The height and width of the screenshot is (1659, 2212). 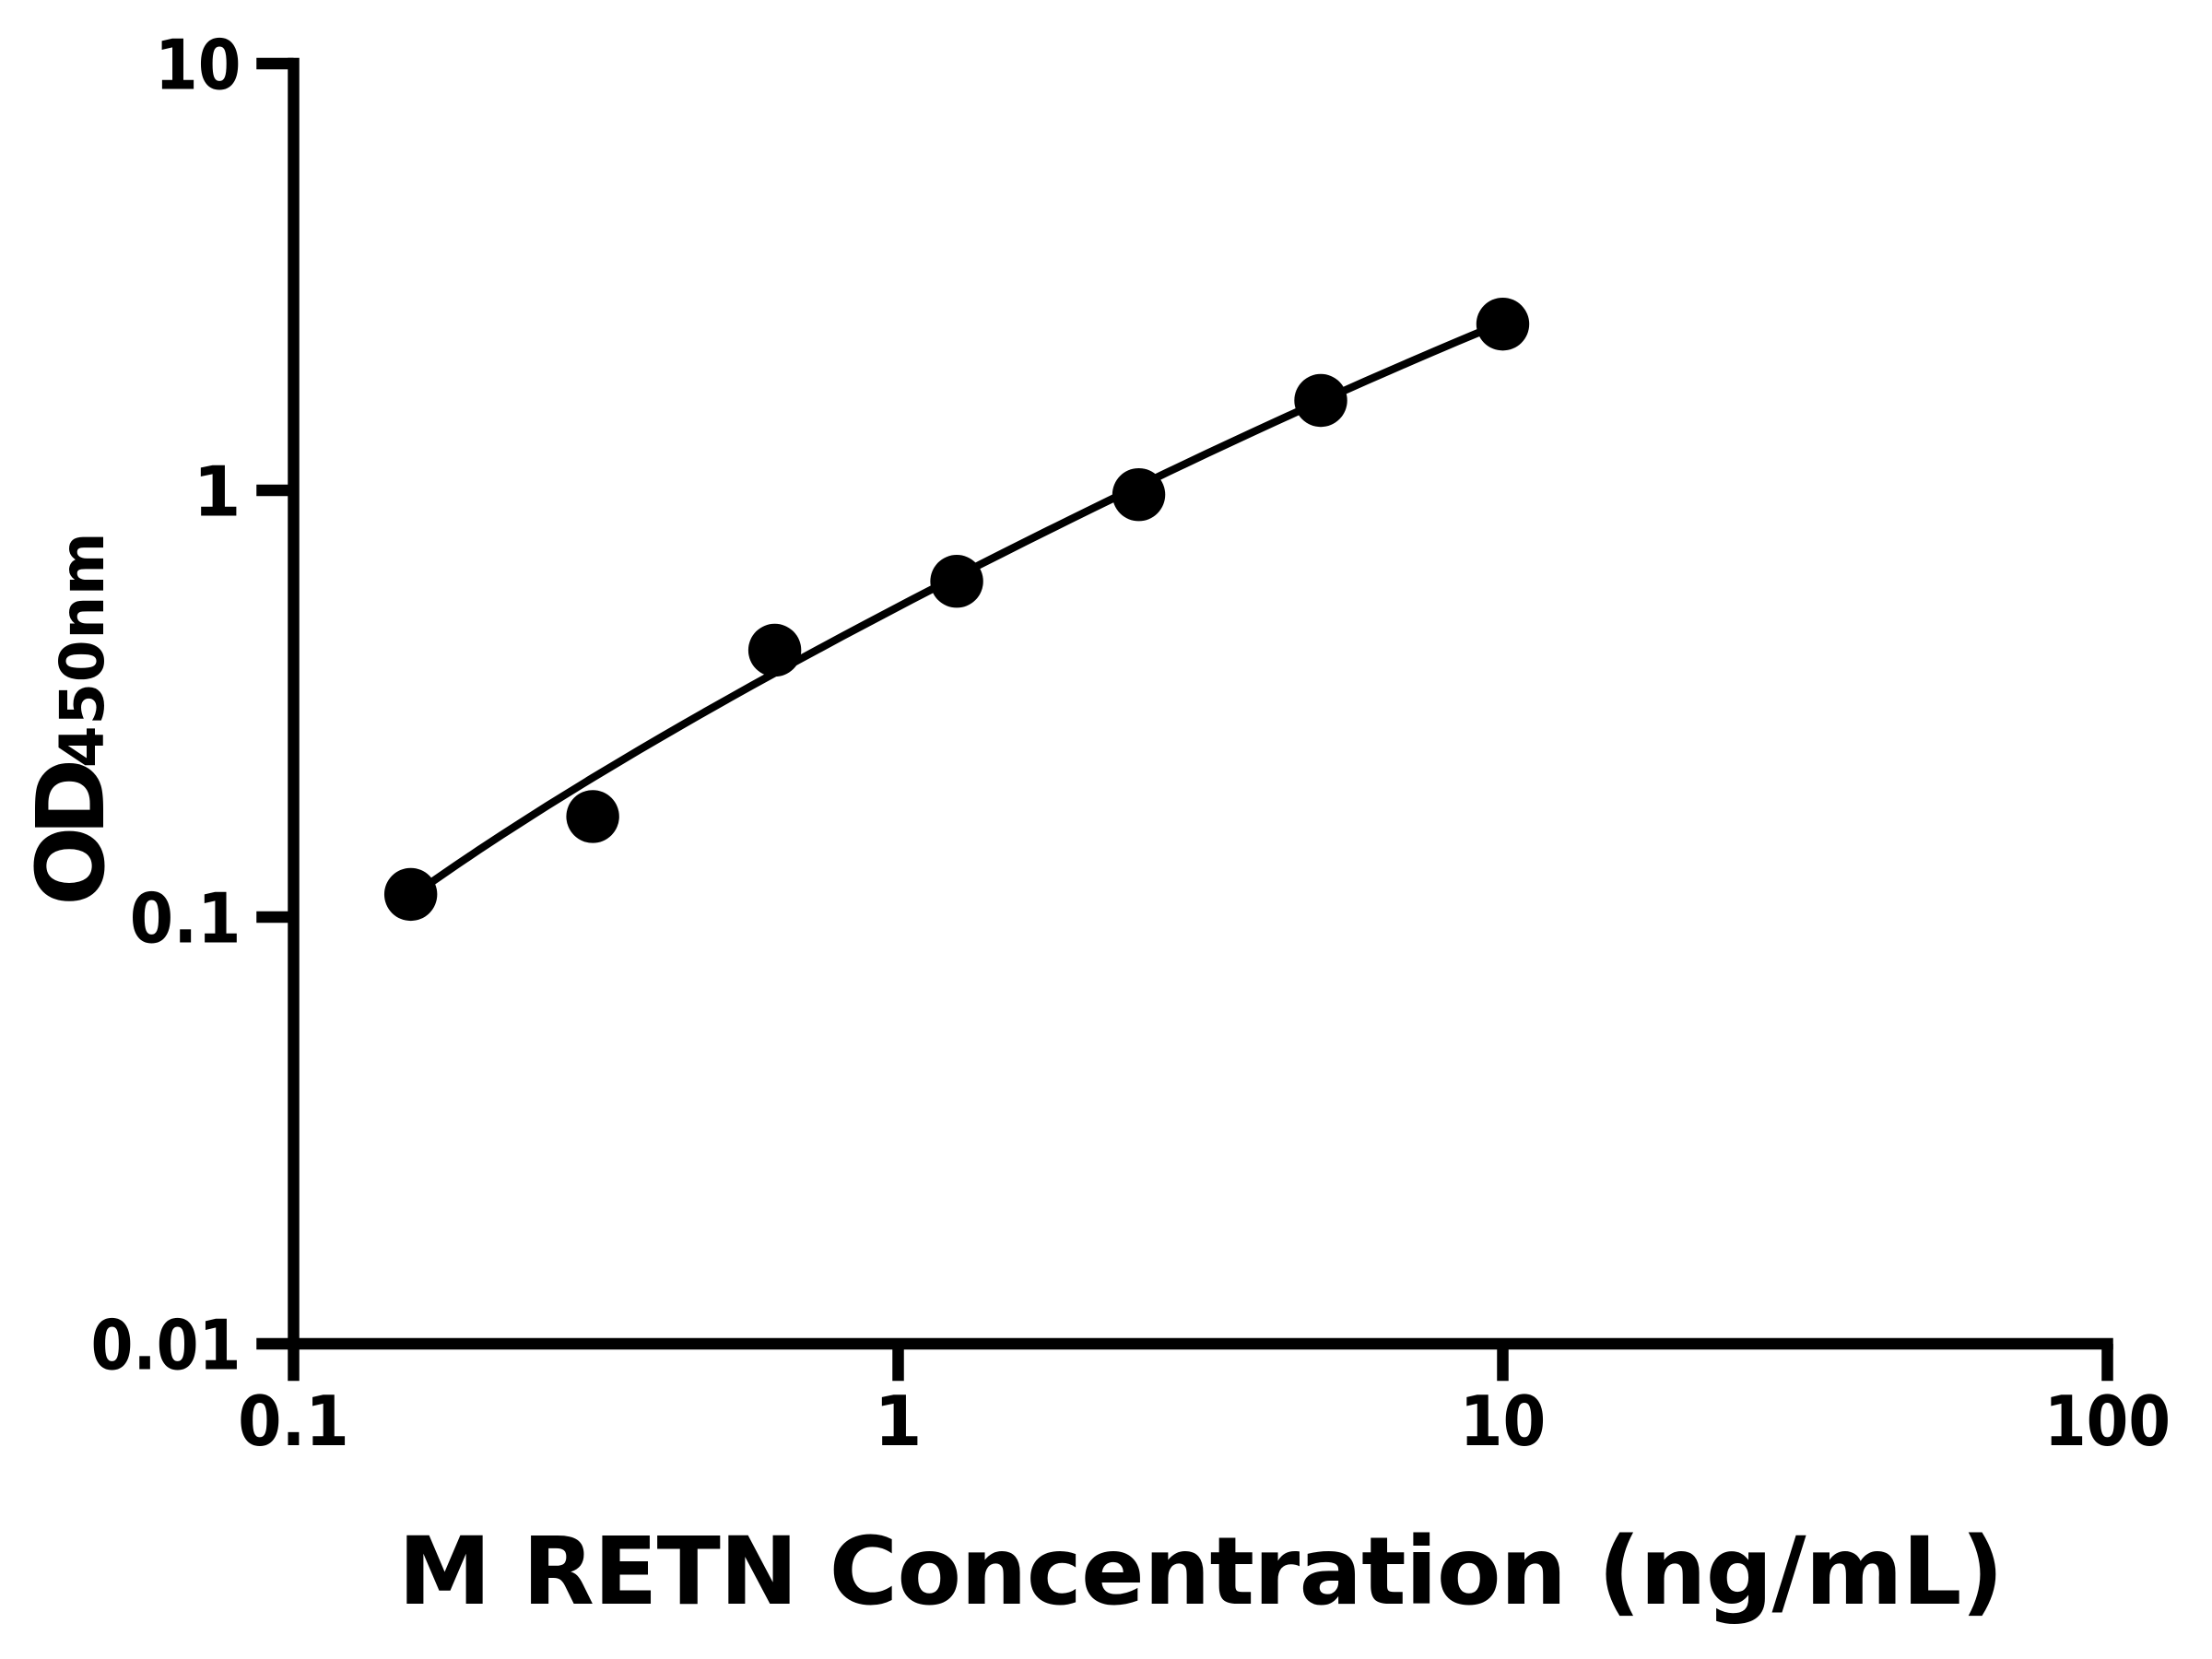 I want to click on y-tick-label-10: 10, so click(x=198, y=64).